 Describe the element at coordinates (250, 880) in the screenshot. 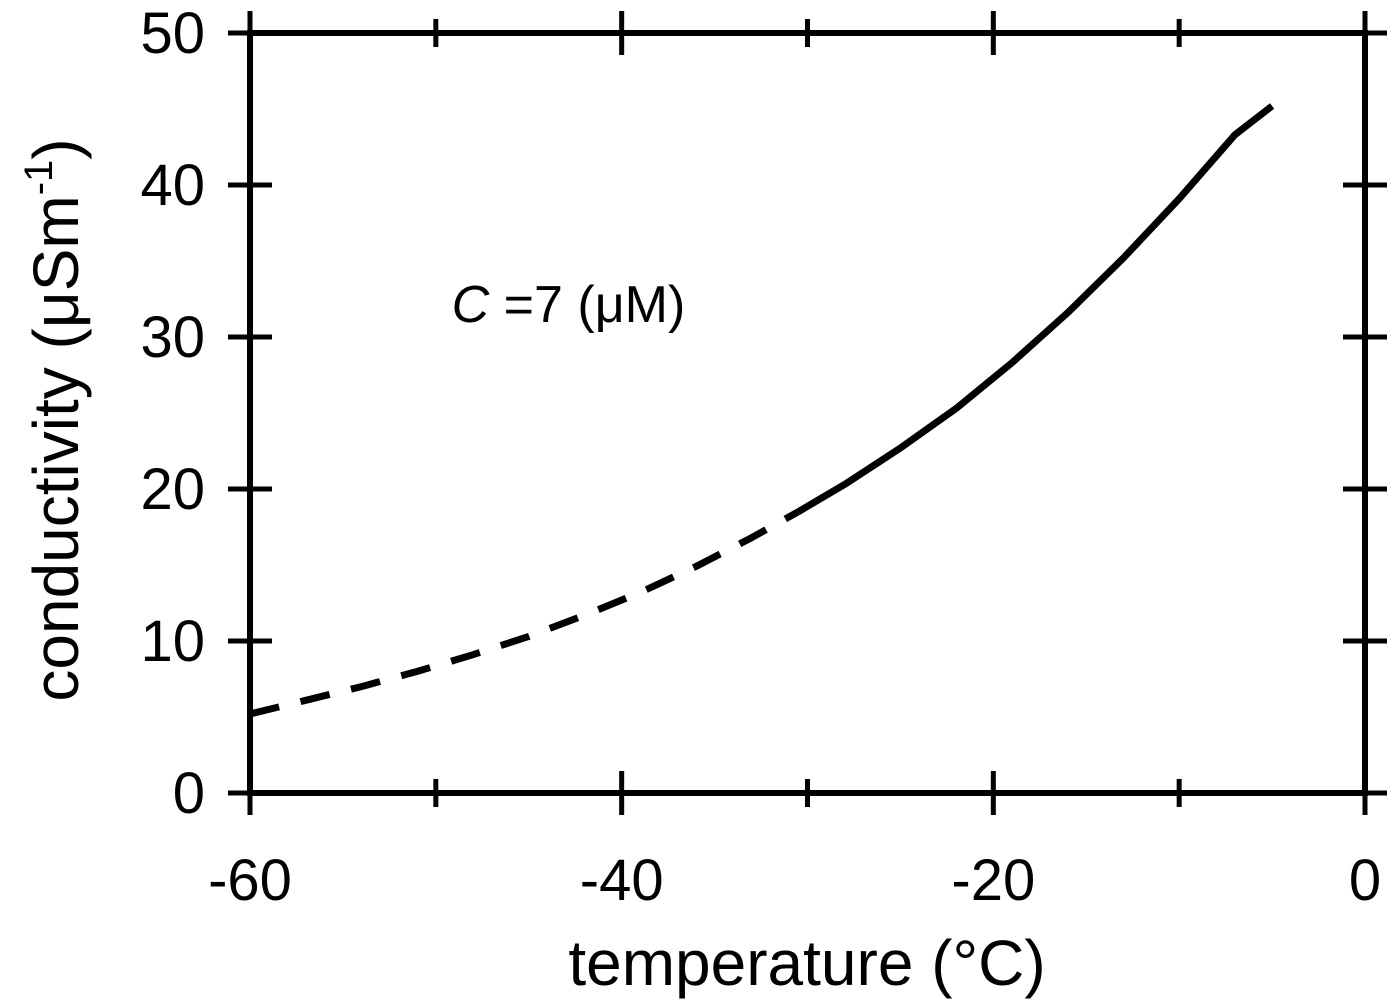

I see `x-tick-label: -60` at that location.